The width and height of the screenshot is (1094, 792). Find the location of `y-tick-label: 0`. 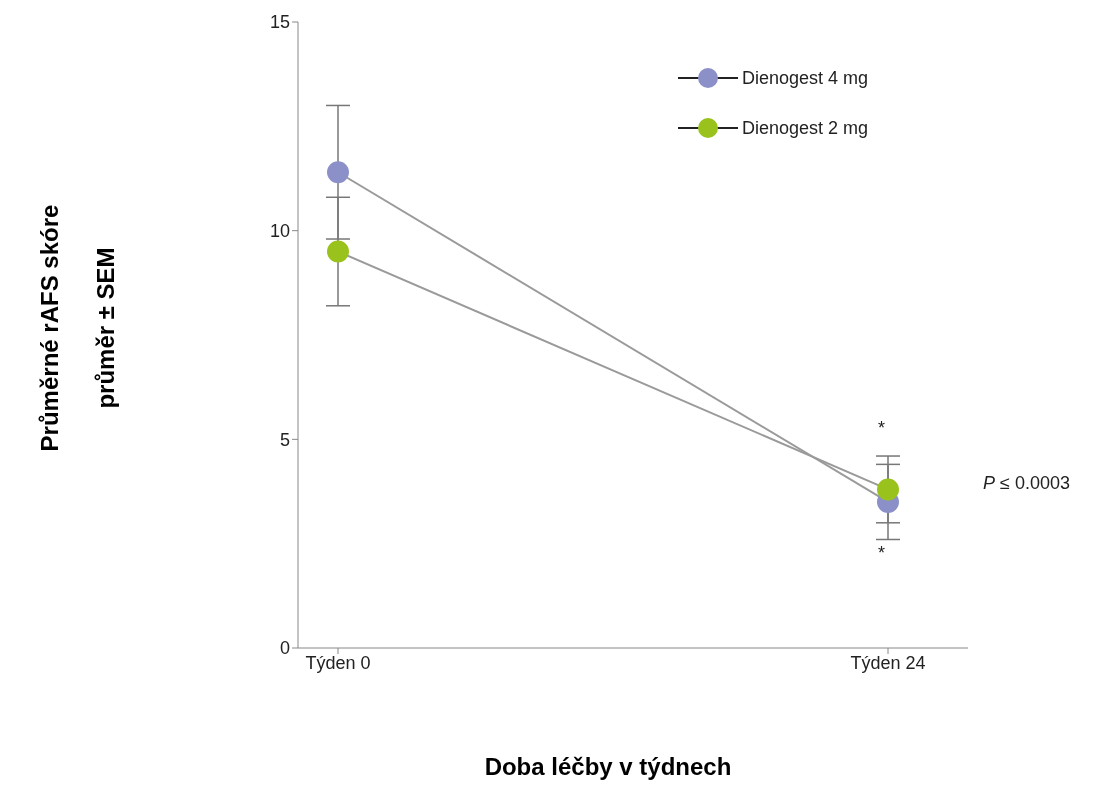

y-tick-label: 0 is located at coordinates (284, 648).